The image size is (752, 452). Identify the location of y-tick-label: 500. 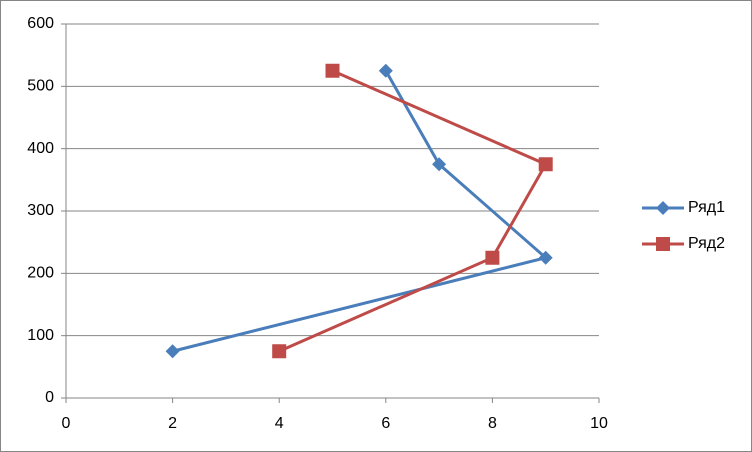
(40, 86).